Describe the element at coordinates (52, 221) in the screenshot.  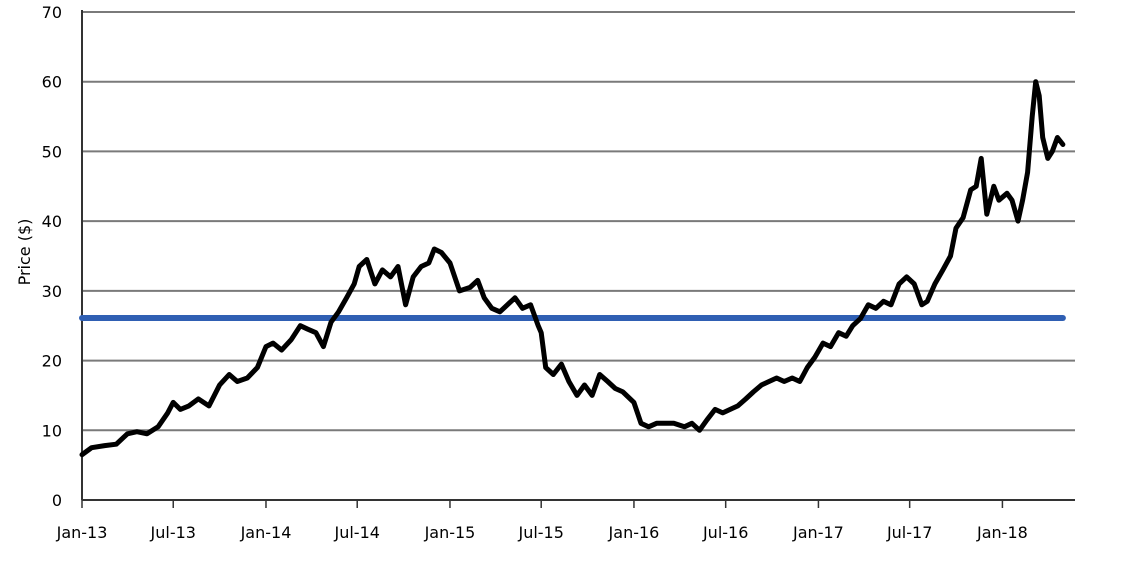
I see `y-tick-label: 40` at that location.